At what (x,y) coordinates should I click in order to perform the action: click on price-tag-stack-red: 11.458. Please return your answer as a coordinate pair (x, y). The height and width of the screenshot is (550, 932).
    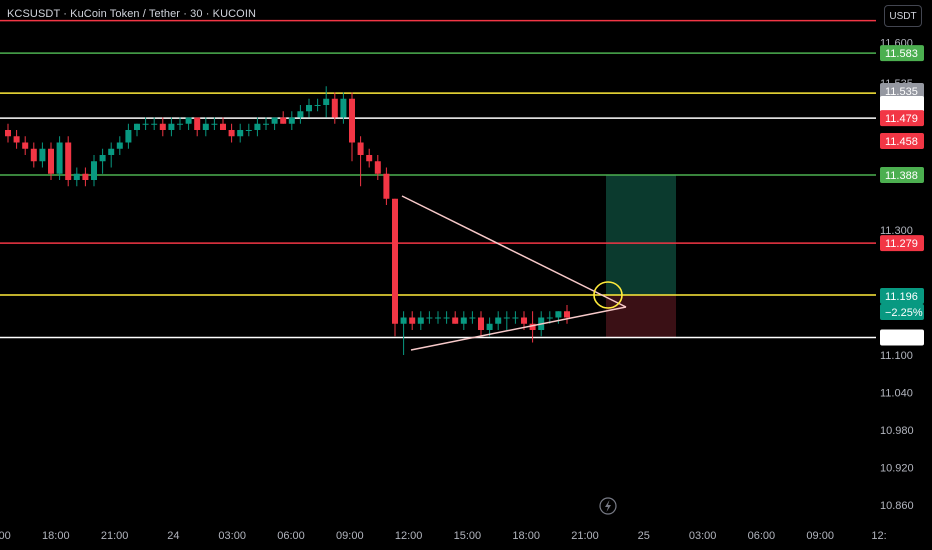
    Looking at the image, I should click on (901, 142).